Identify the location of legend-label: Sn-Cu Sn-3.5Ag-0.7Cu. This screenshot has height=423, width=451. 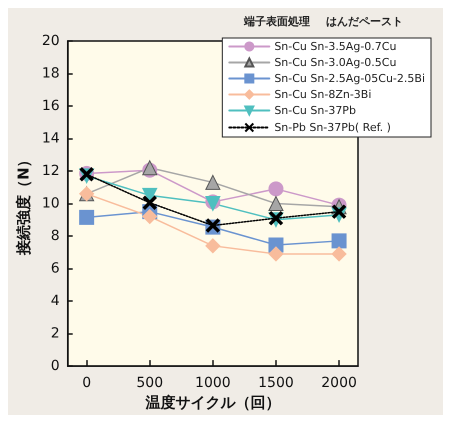
(335, 46).